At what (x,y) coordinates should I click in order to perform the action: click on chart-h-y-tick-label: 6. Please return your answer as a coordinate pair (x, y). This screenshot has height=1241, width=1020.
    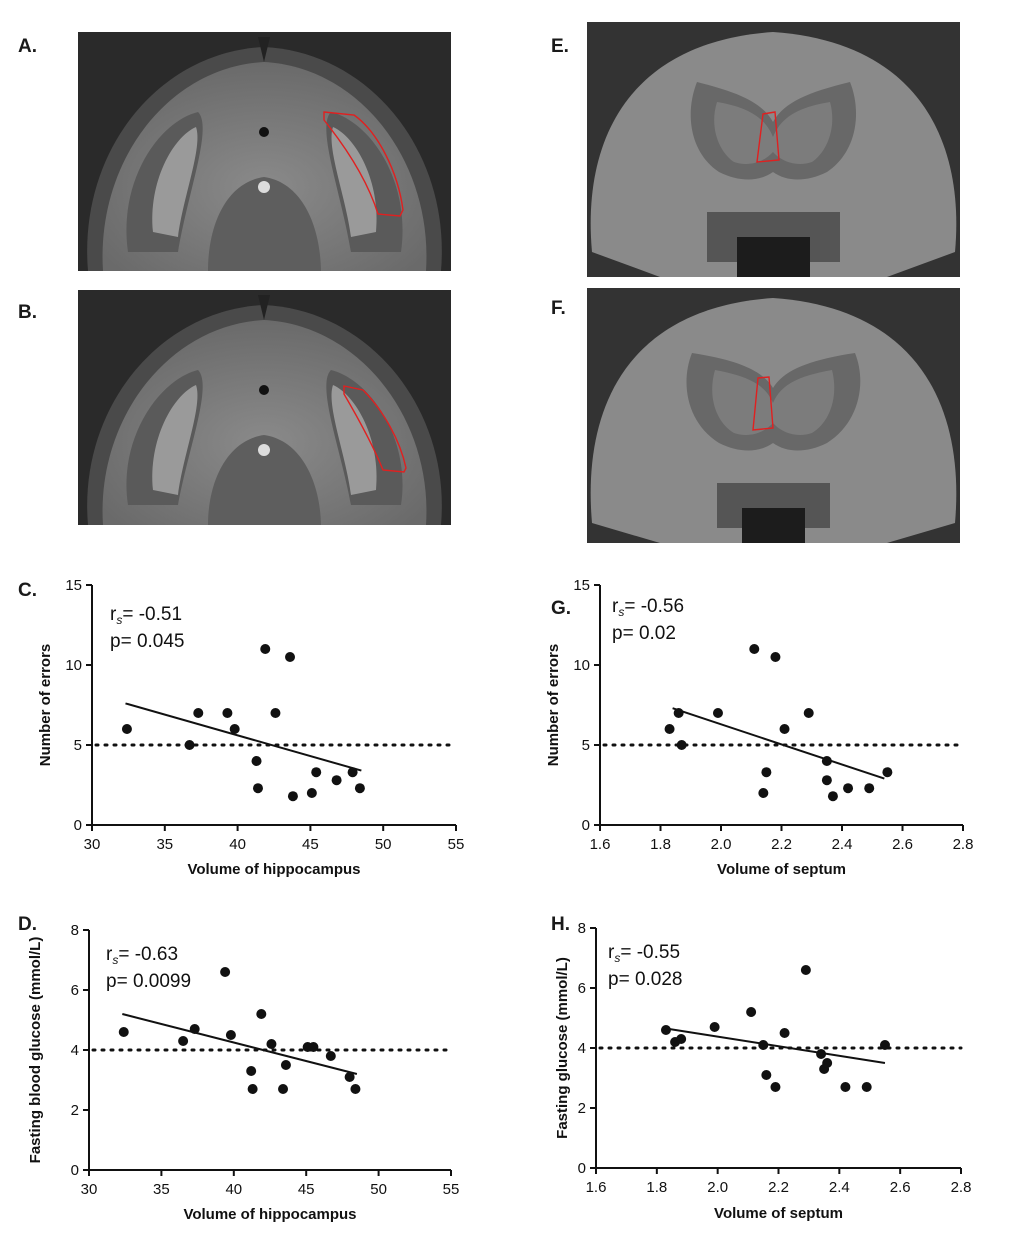
    Looking at the image, I should click on (582, 988).